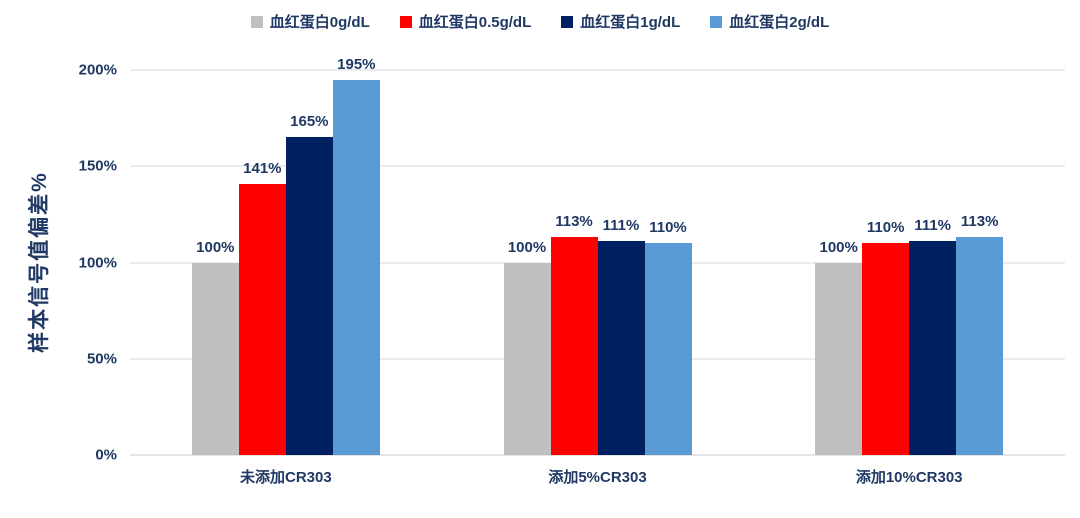 The height and width of the screenshot is (518, 1080). What do you see at coordinates (319, 22) in the screenshot?
I see `legend-label: 血红蛋白0g/dL` at bounding box center [319, 22].